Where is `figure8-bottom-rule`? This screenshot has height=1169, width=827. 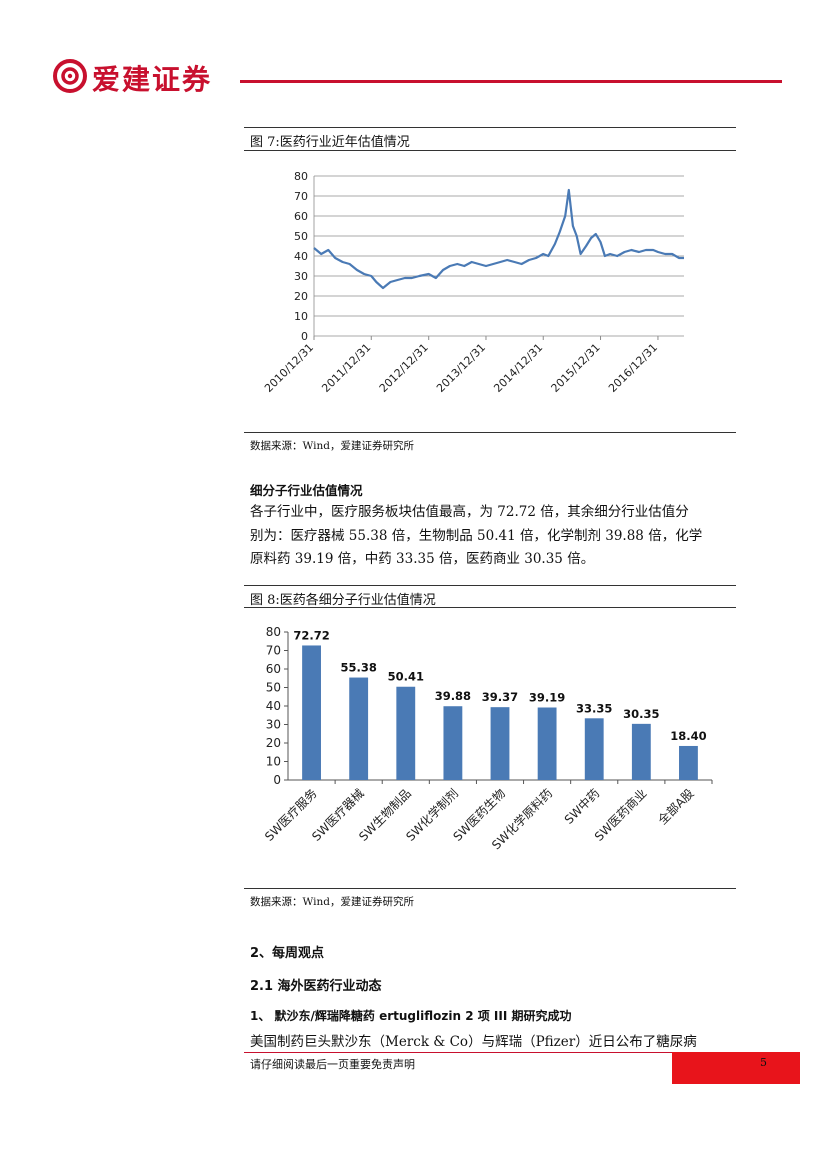
figure8-bottom-rule is located at coordinates (490, 888).